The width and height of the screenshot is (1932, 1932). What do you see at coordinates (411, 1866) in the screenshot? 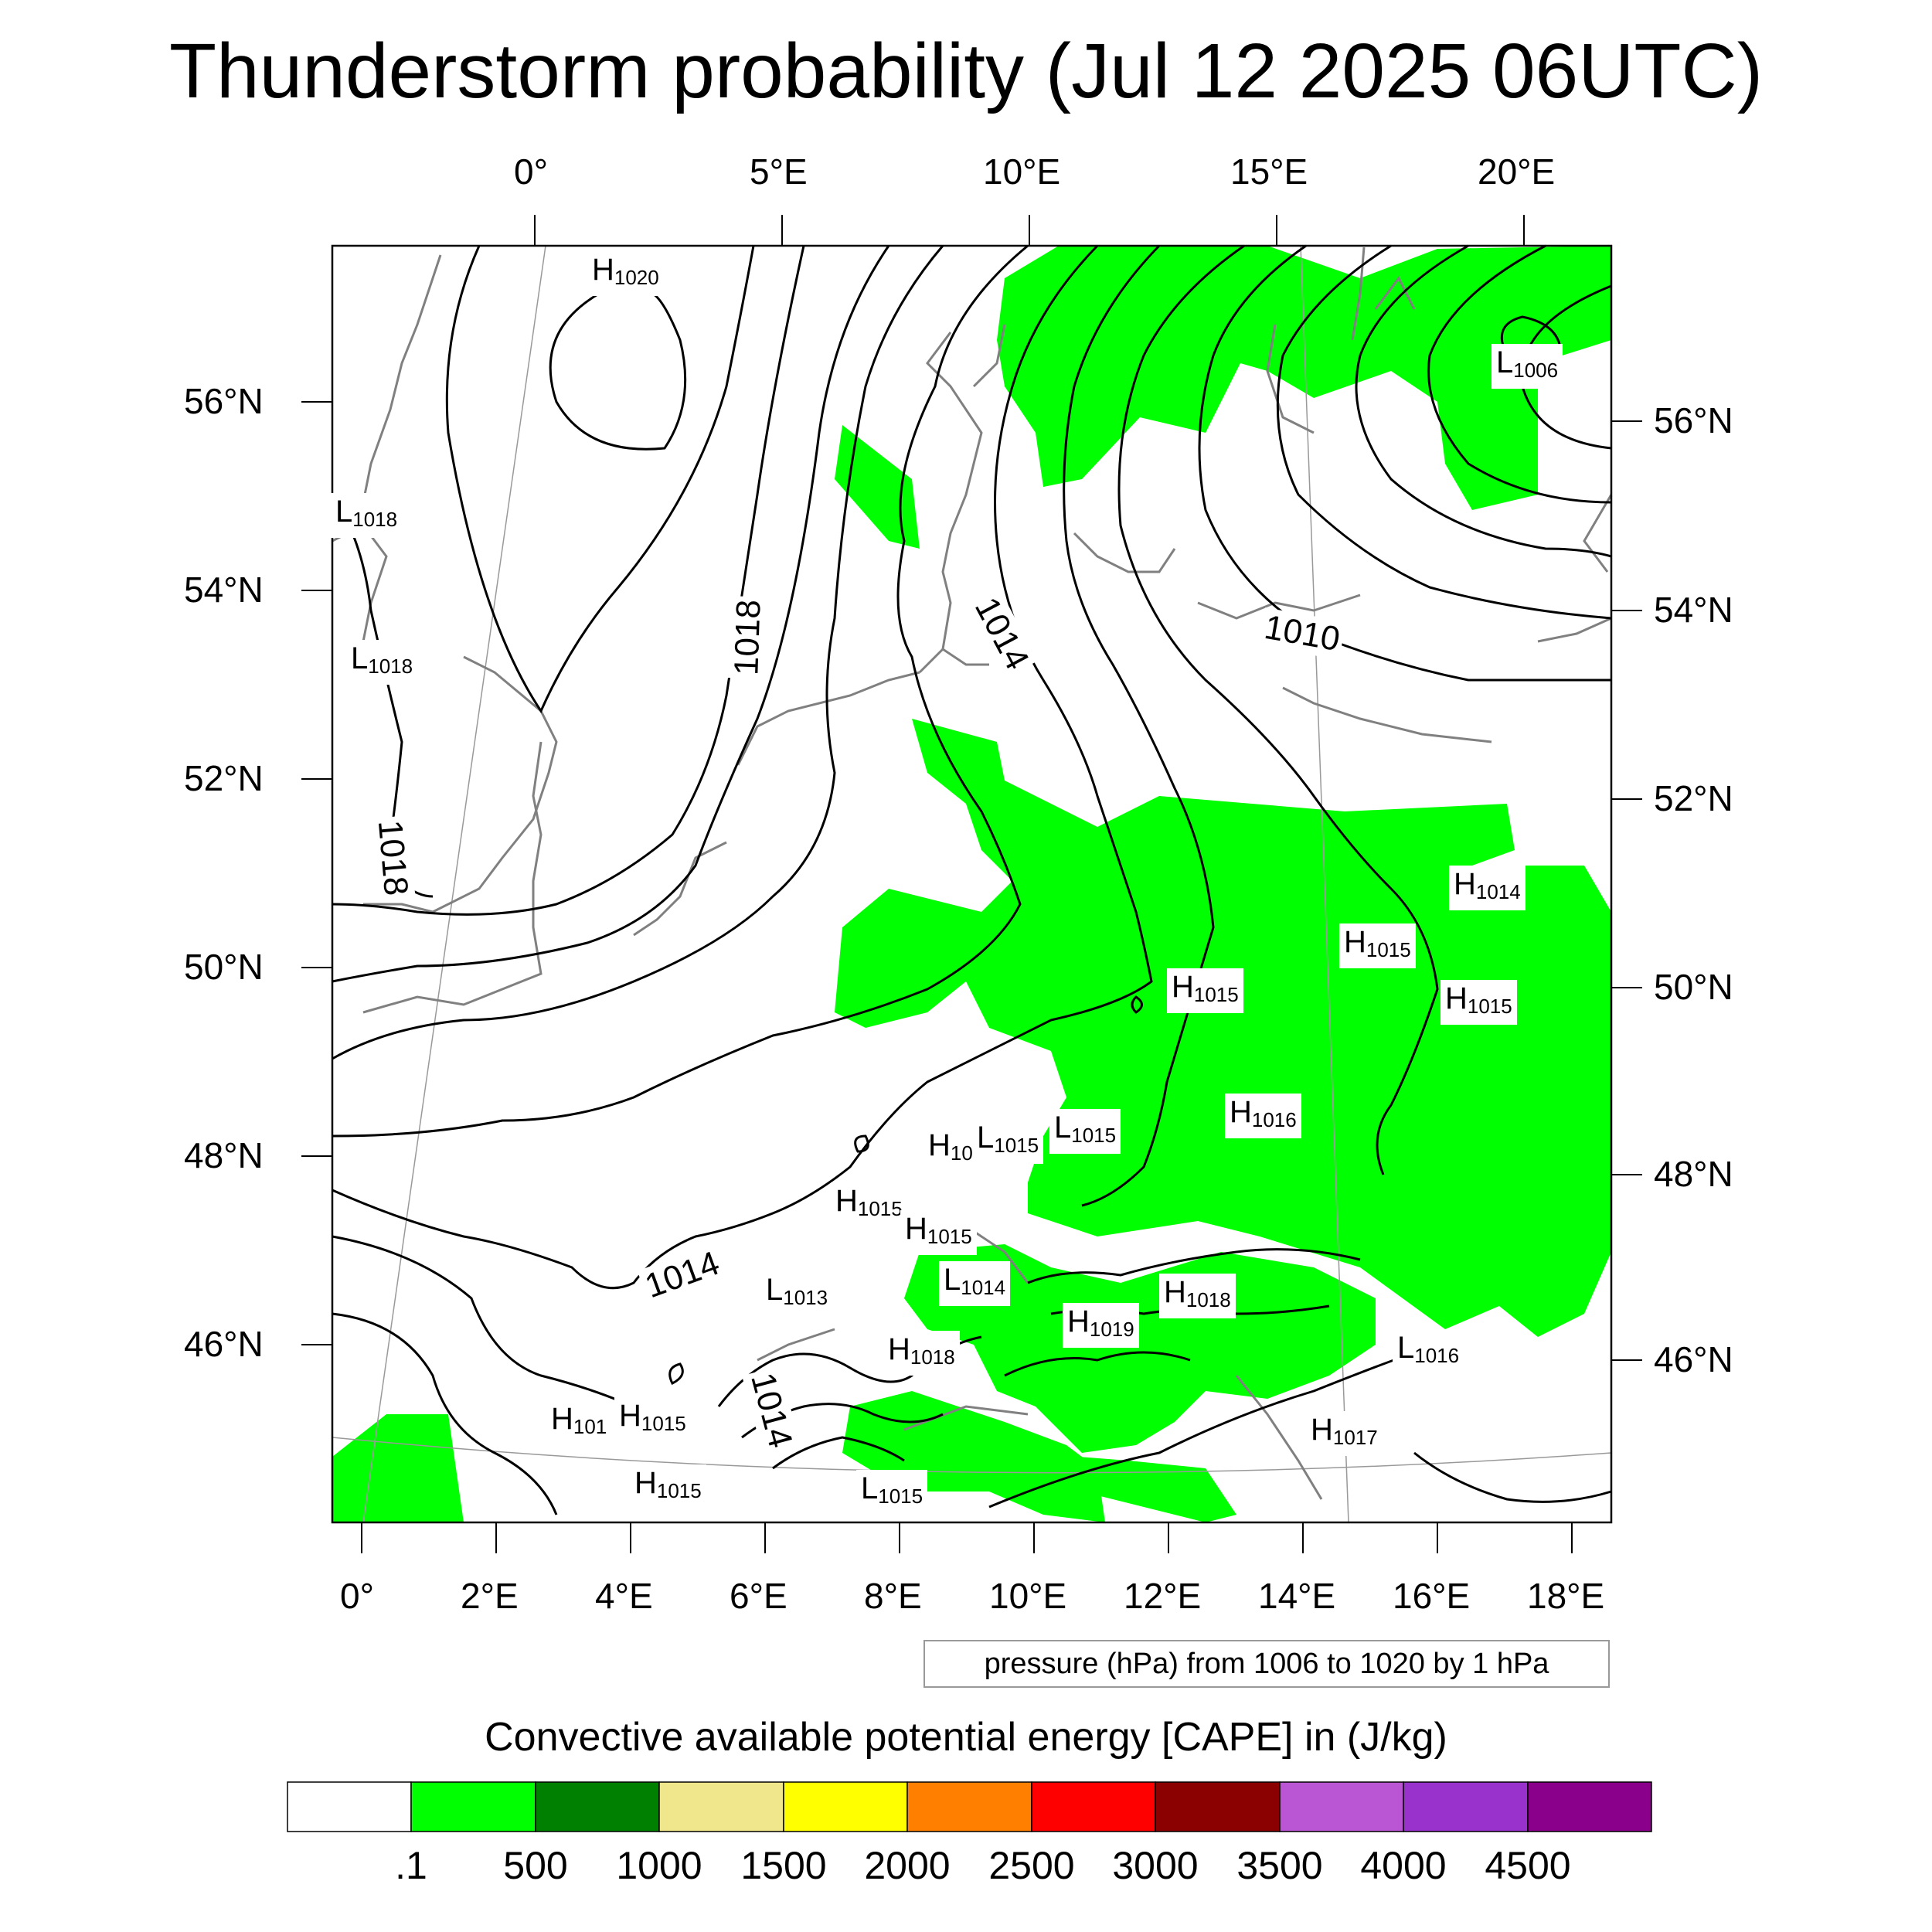
I see `colorbar-label: .1` at bounding box center [411, 1866].